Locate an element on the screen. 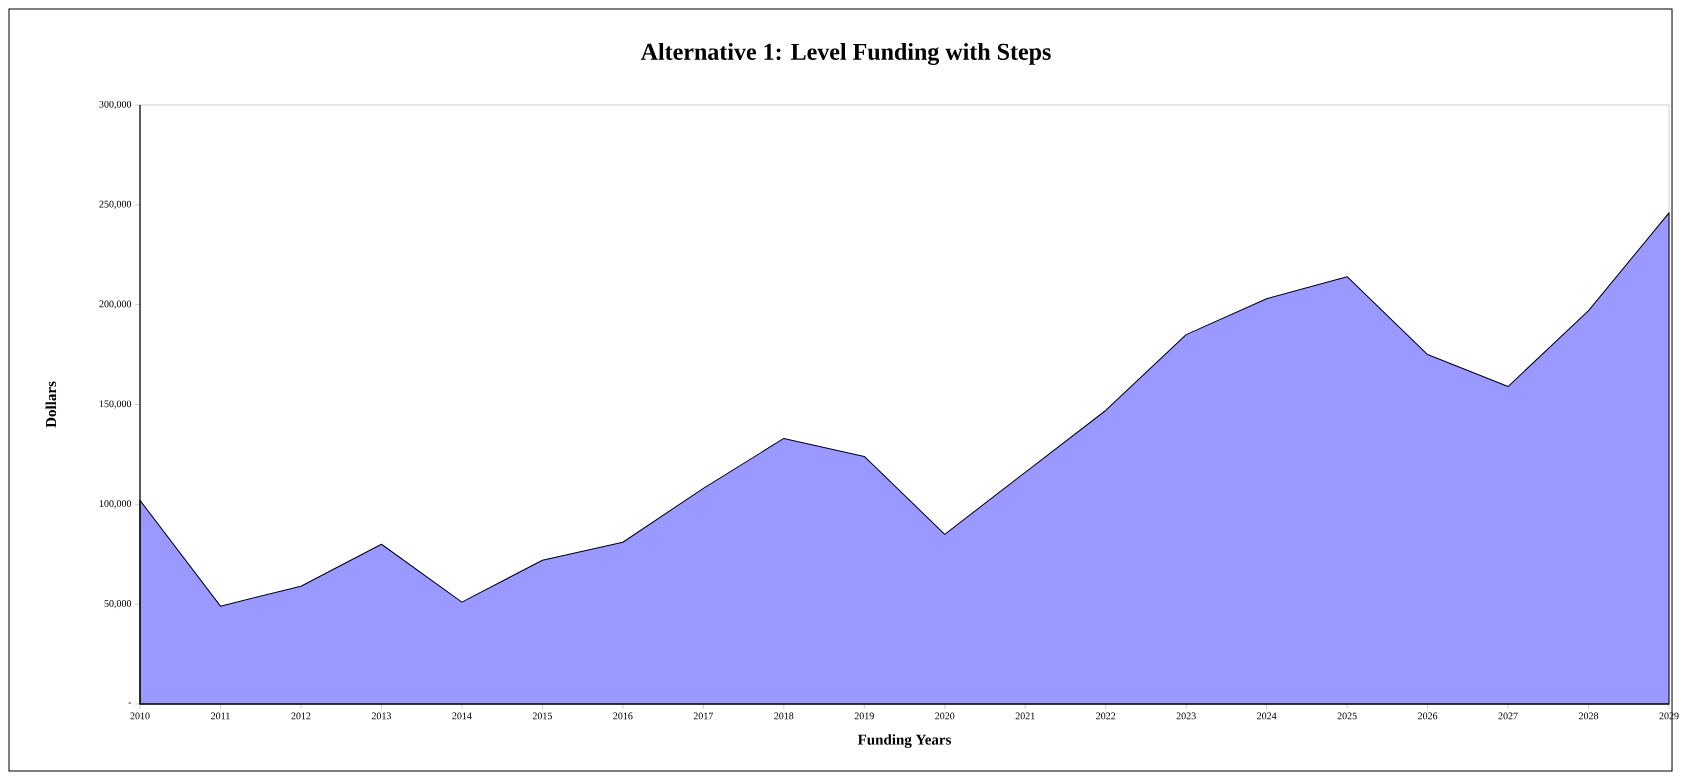  x-tick-label: 2018 is located at coordinates (784, 716).